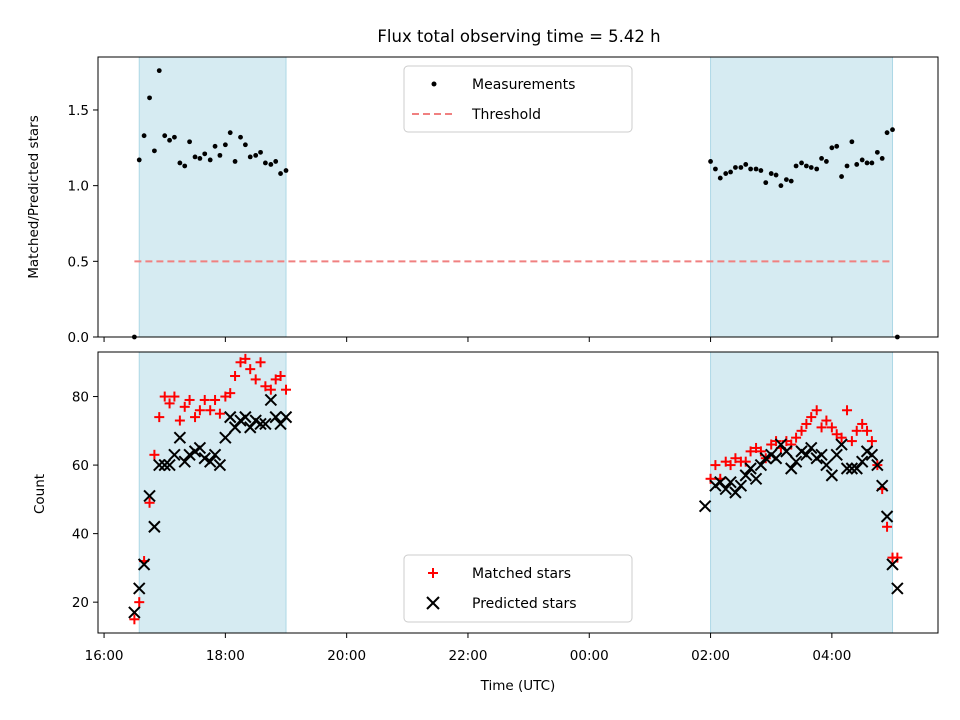 Image resolution: width=960 pixels, height=720 pixels. What do you see at coordinates (506, 115) in the screenshot?
I see `legend-label-threshold: Threshold` at bounding box center [506, 115].